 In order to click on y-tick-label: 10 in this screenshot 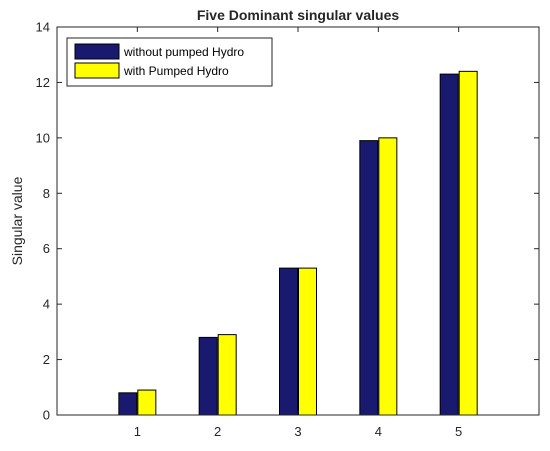, I will do `click(43, 137)`.